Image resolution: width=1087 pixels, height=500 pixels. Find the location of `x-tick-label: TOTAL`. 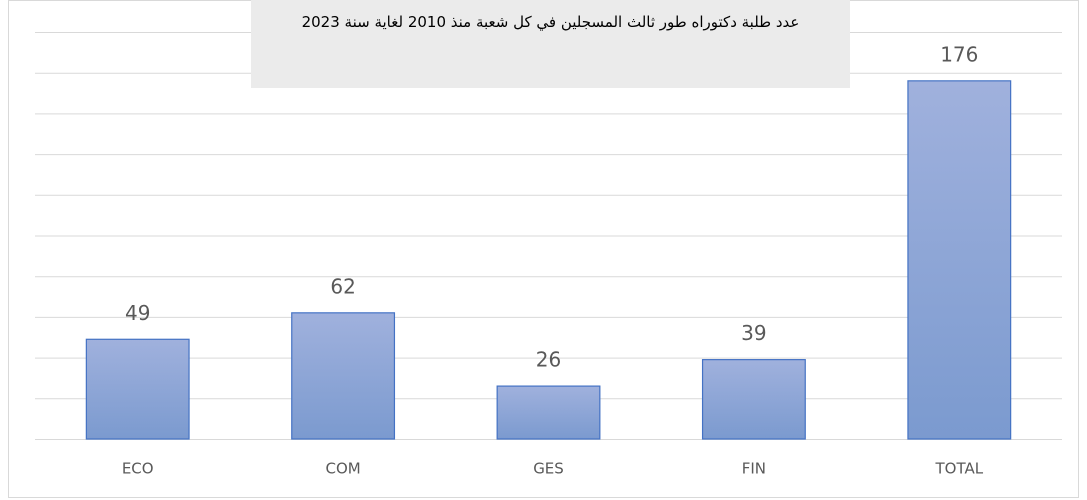

x-tick-label: TOTAL is located at coordinates (959, 469).